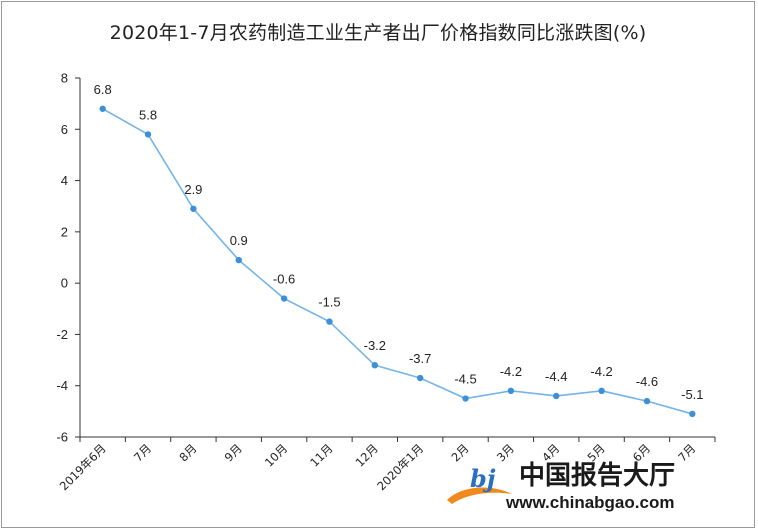 The height and width of the screenshot is (531, 758). What do you see at coordinates (597, 475) in the screenshot?
I see `watermark-name: 中国报告大厅` at bounding box center [597, 475].